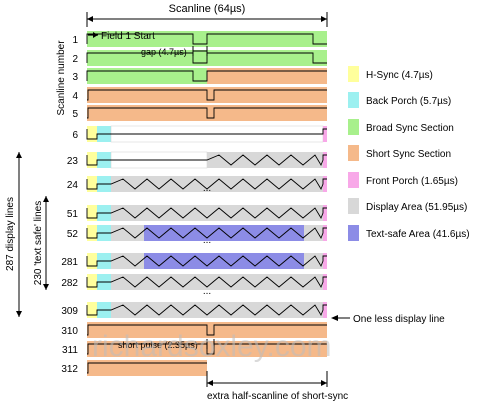 This screenshot has height=408, width=479. Describe the element at coordinates (75, 40) in the screenshot. I see `scanline-number: 1` at that location.